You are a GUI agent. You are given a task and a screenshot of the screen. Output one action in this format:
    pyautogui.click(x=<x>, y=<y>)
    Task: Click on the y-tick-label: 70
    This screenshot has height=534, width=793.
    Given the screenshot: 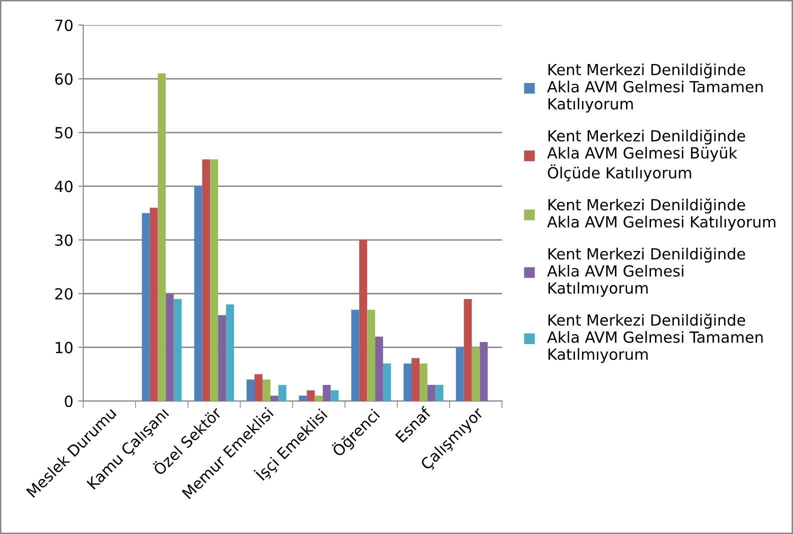 What is the action you would take?
    pyautogui.click(x=64, y=26)
    